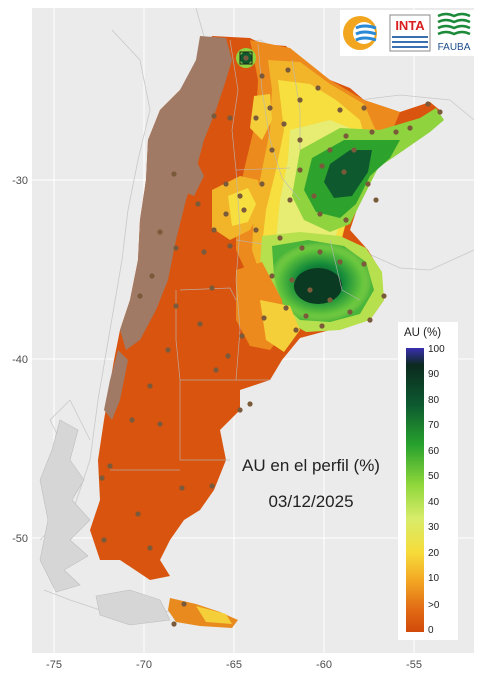 The width and height of the screenshot is (480, 680). What do you see at coordinates (434, 502) in the screenshot?
I see `legend-label: 40` at bounding box center [434, 502].